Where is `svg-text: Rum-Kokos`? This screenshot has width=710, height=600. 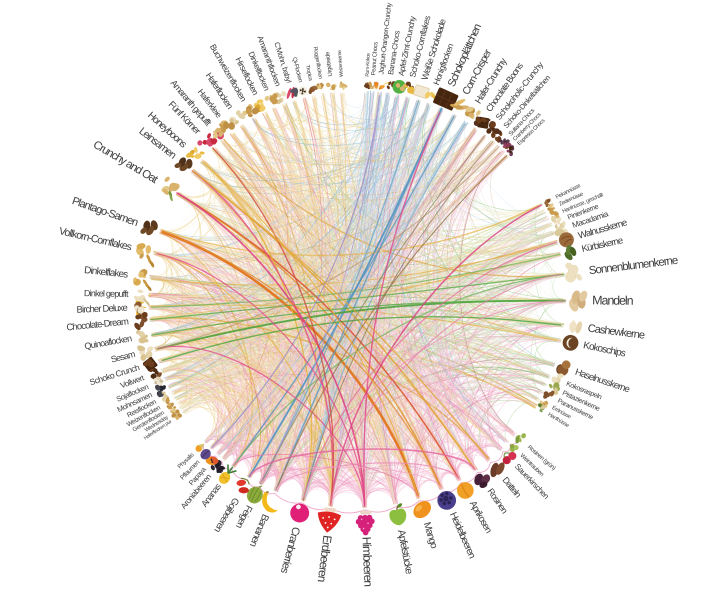
svg-text: Rum-Kokos is located at coordinates (368, 64).